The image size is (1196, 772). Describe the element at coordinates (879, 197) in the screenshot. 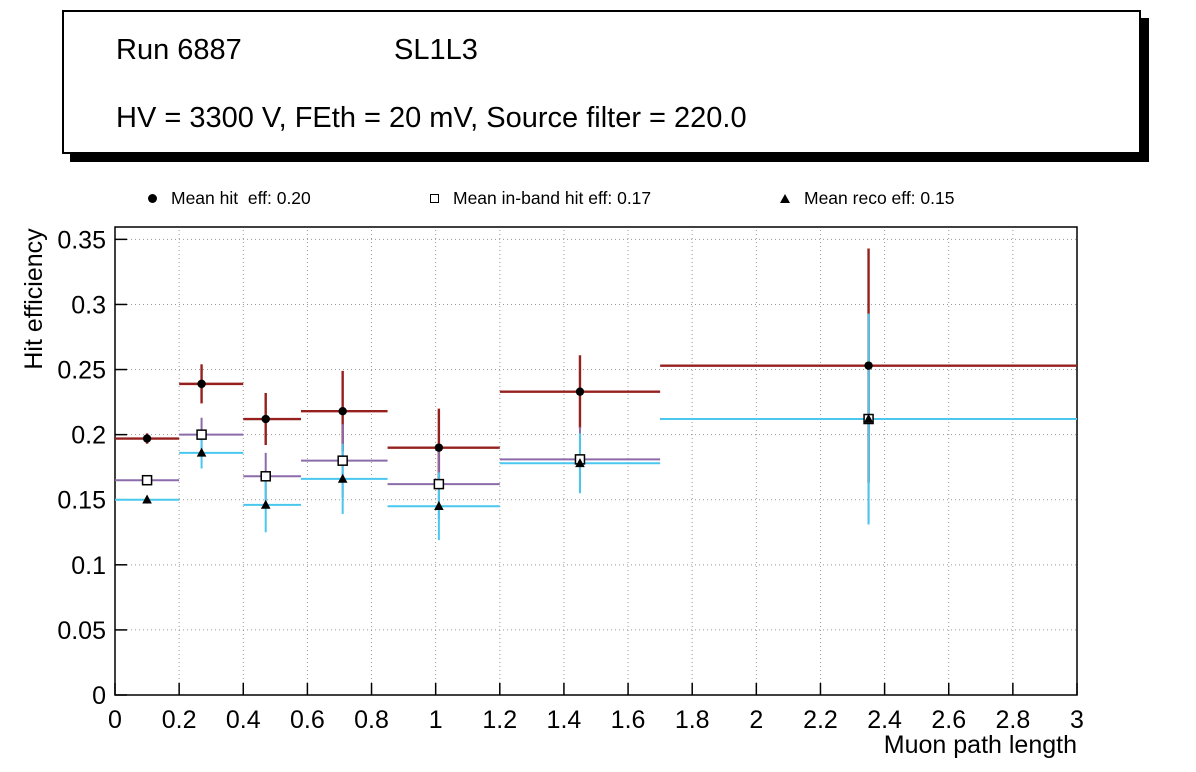

I see `legend-entry-label: Mean reco eff: 0.15` at that location.